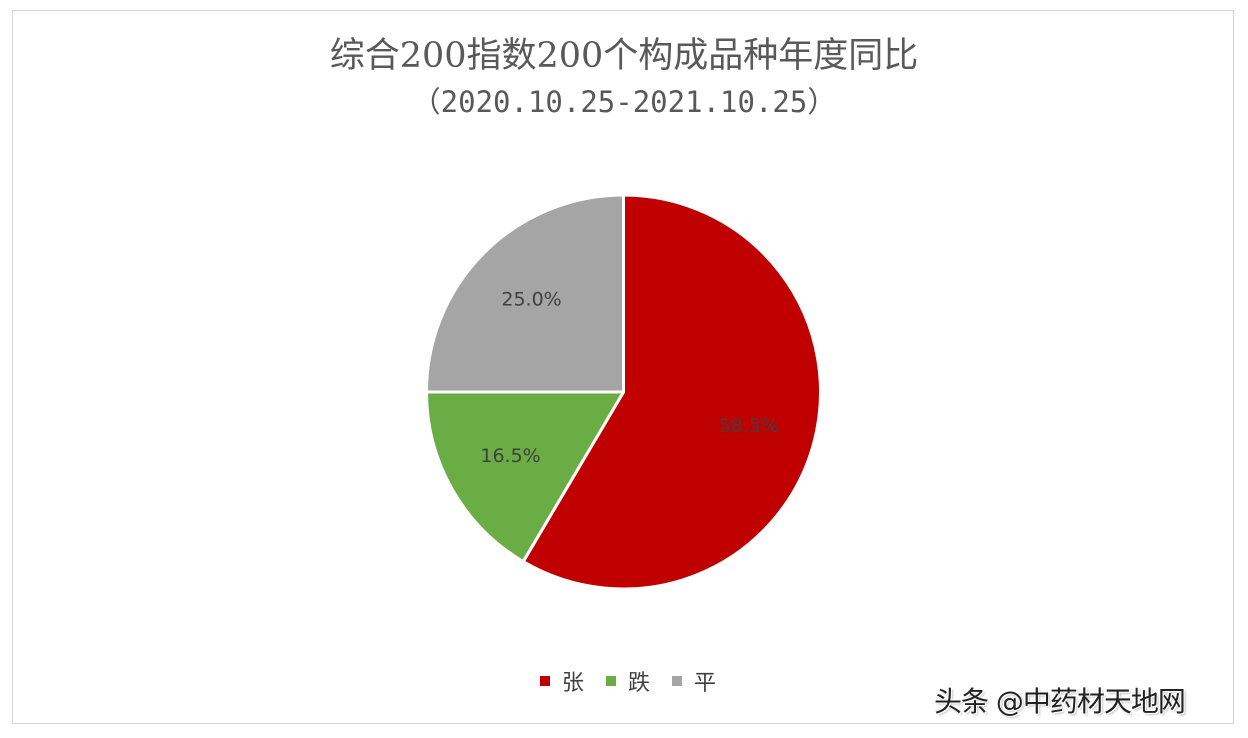 The width and height of the screenshot is (1248, 738). What do you see at coordinates (677, 681) in the screenshot?
I see `legend-swatch-flat` at bounding box center [677, 681].